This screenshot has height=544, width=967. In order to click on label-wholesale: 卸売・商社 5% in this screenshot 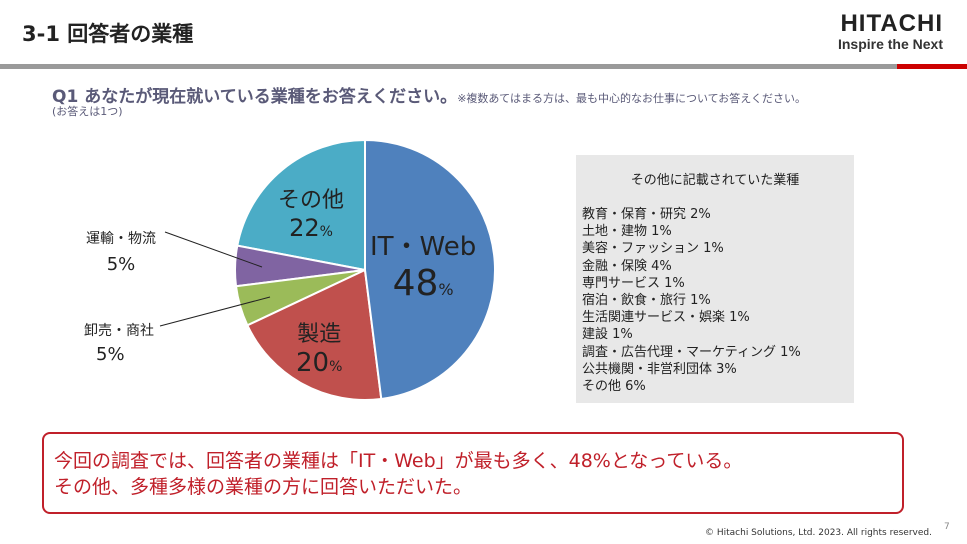, I will do `click(119, 344)`.